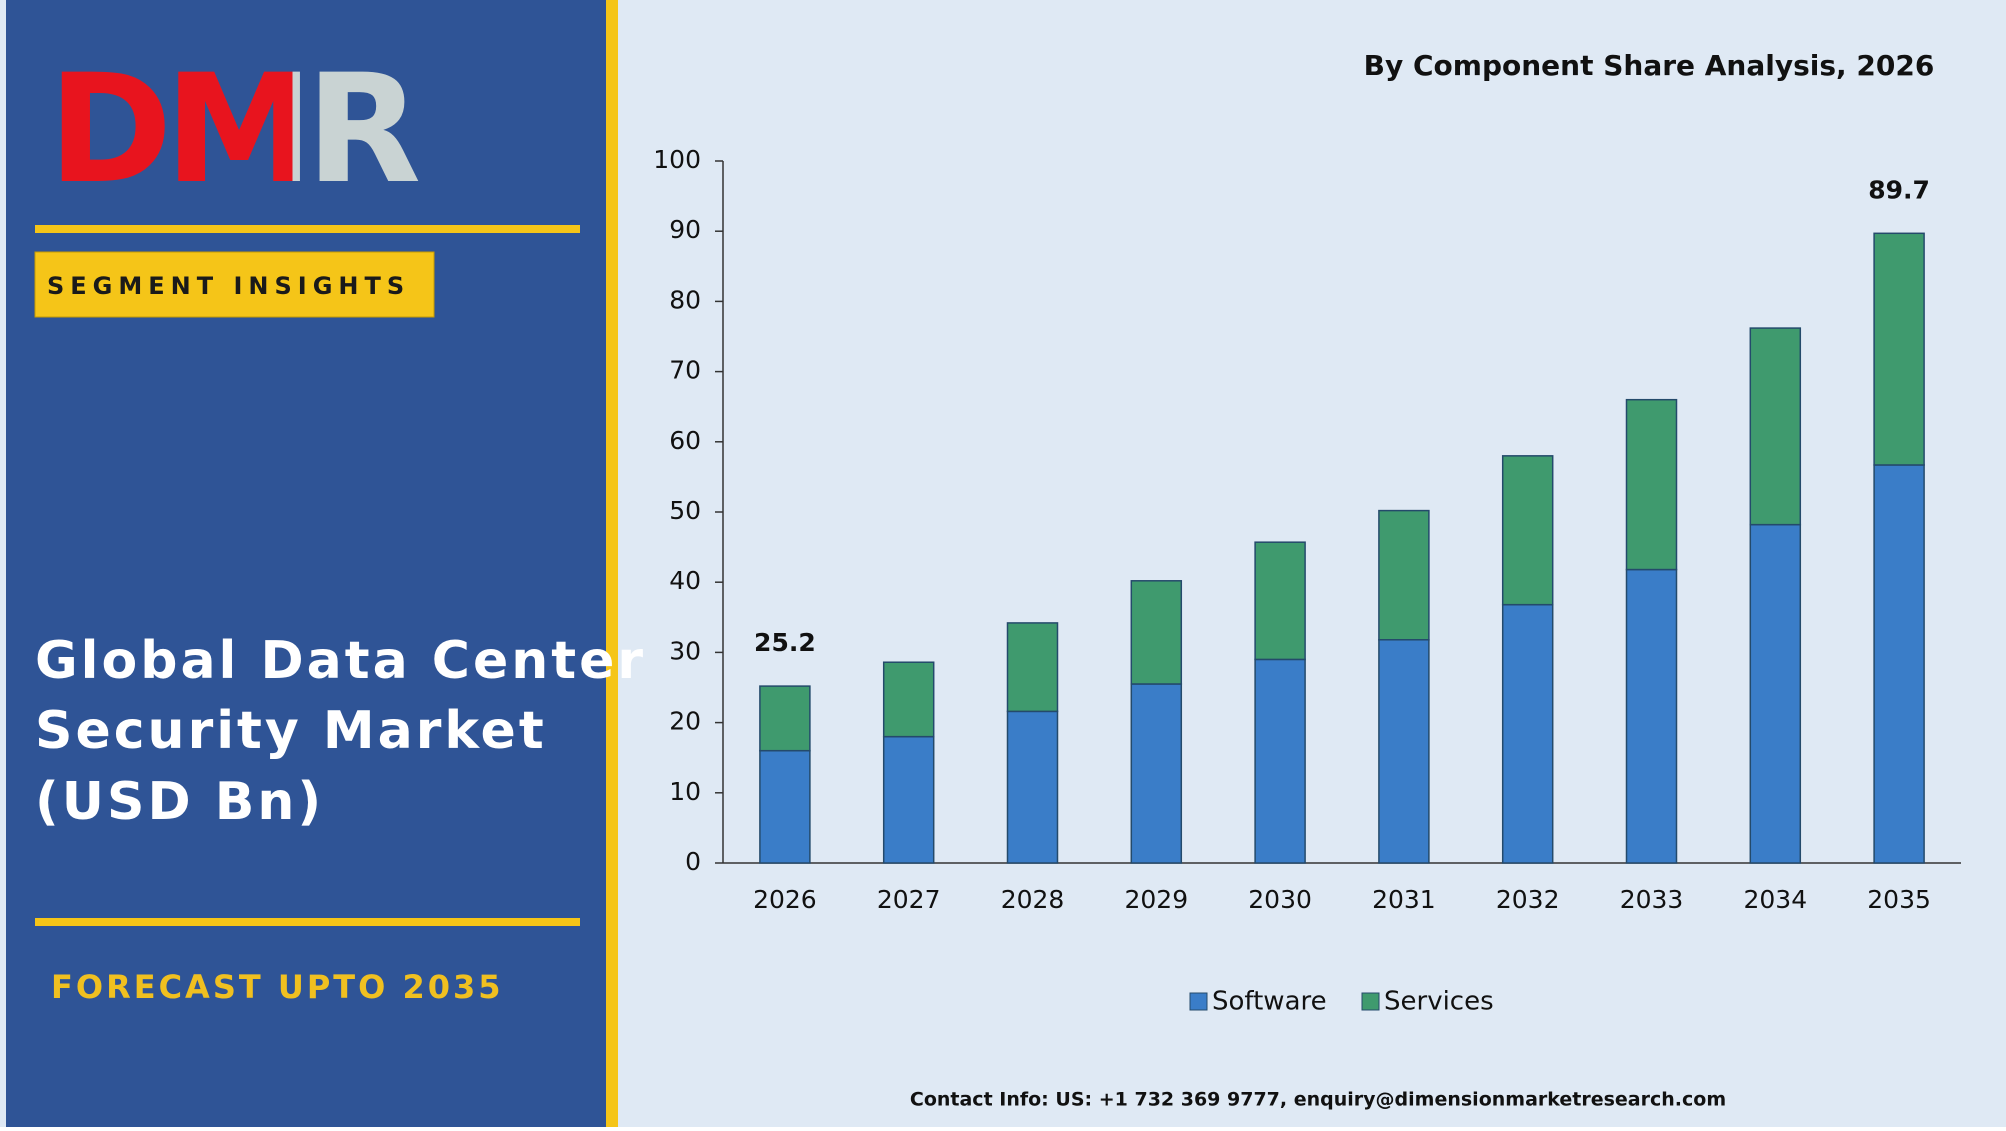  I want to click on panel-title: (USD Bn), so click(179, 802).